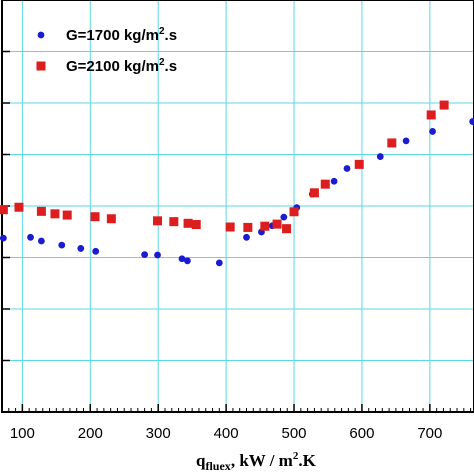  Describe the element at coordinates (429, 433) in the screenshot. I see `x-tick-label: 700` at that location.